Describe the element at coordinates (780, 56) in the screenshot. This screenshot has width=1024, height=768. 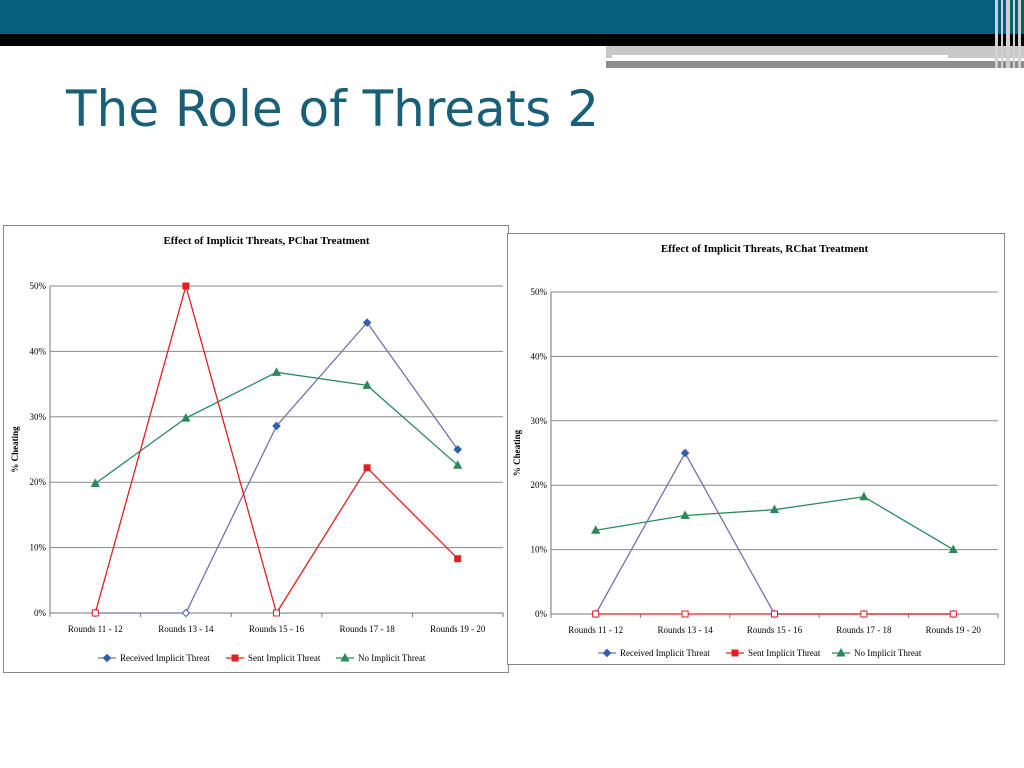
I see `header-accent-line` at that location.